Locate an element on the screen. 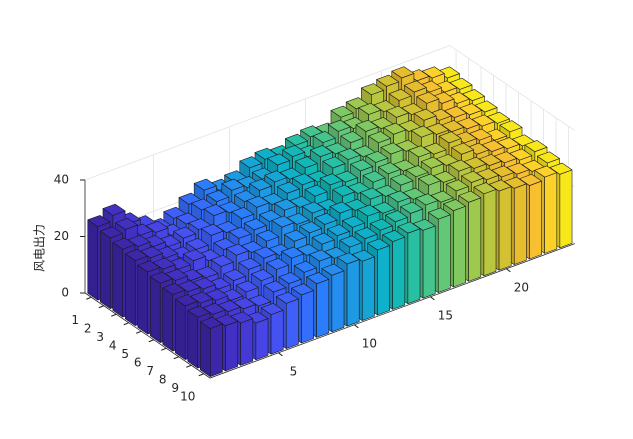 The image size is (633, 439). y-tick-label: 2 is located at coordinates (88, 328).